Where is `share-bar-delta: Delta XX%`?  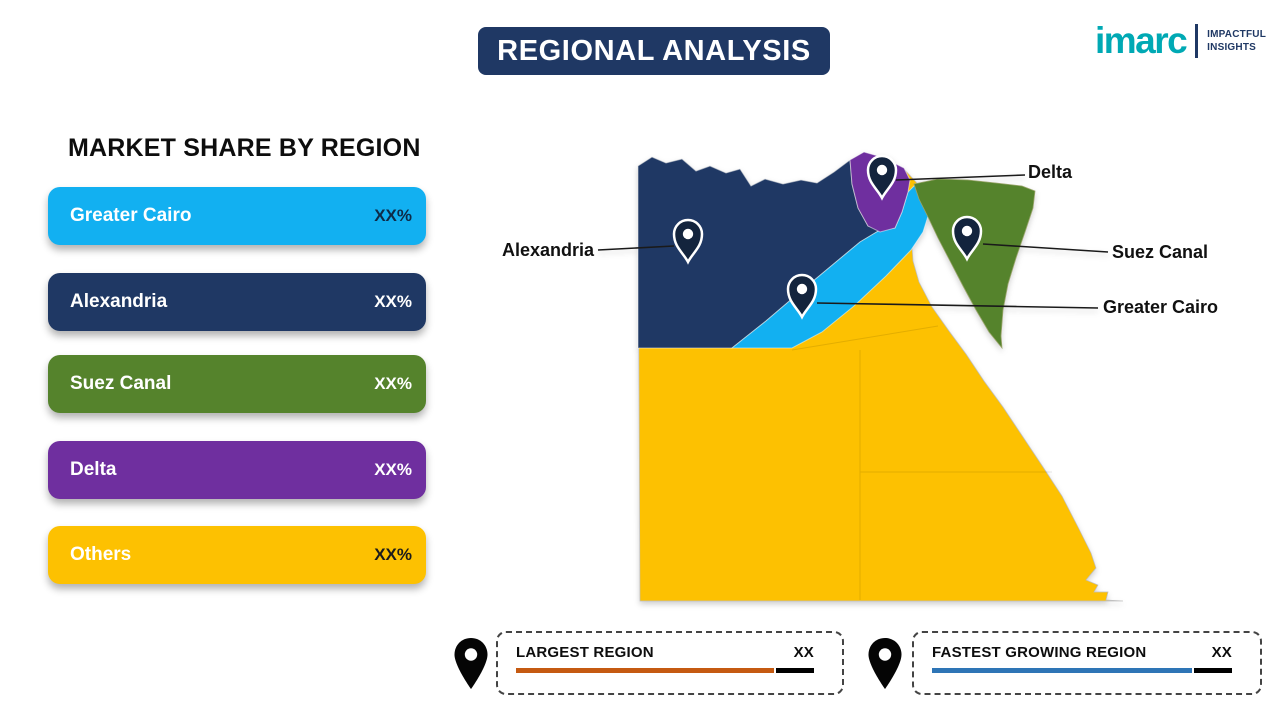
share-bar-delta: Delta XX% is located at coordinates (237, 470).